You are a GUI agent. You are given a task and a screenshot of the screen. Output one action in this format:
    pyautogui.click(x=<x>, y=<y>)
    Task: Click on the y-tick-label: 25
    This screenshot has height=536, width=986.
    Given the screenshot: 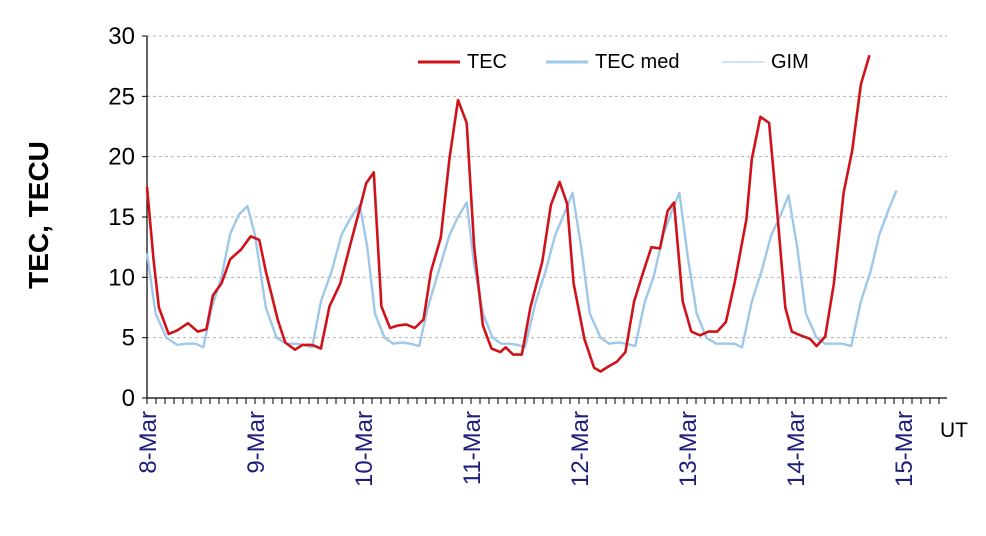 What is the action you would take?
    pyautogui.click(x=121, y=96)
    